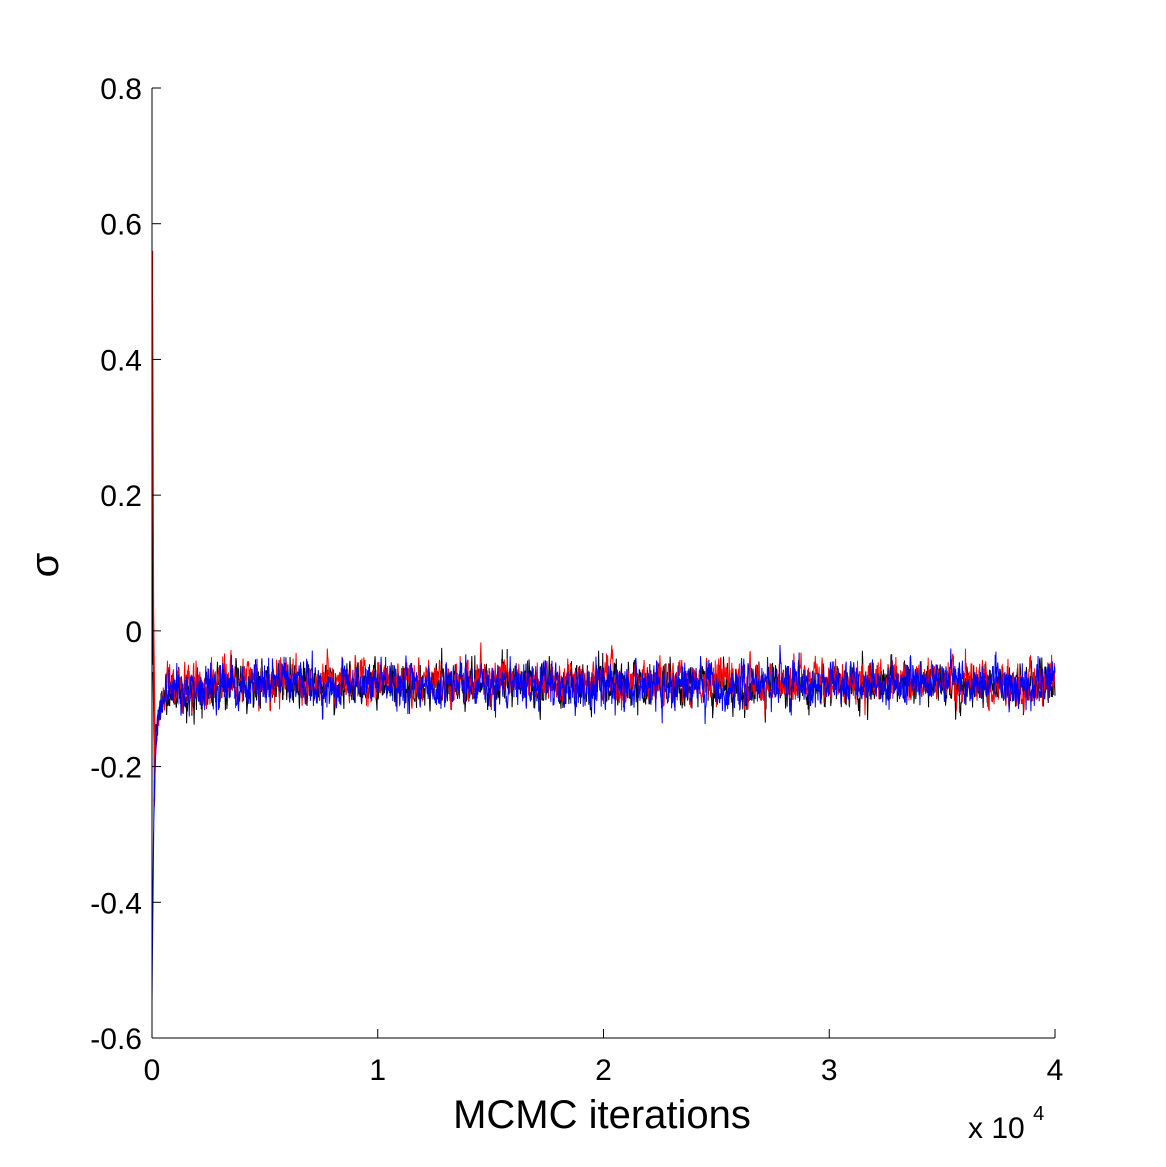 This screenshot has width=1166, height=1167. What do you see at coordinates (121, 496) in the screenshot?
I see `y-tick-label: 0.2` at bounding box center [121, 496].